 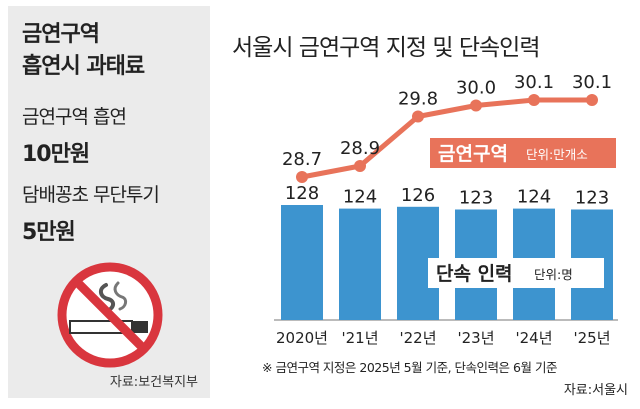 What do you see at coordinates (595, 390) in the screenshot?
I see `chart-source: 자료:서울시` at bounding box center [595, 390].